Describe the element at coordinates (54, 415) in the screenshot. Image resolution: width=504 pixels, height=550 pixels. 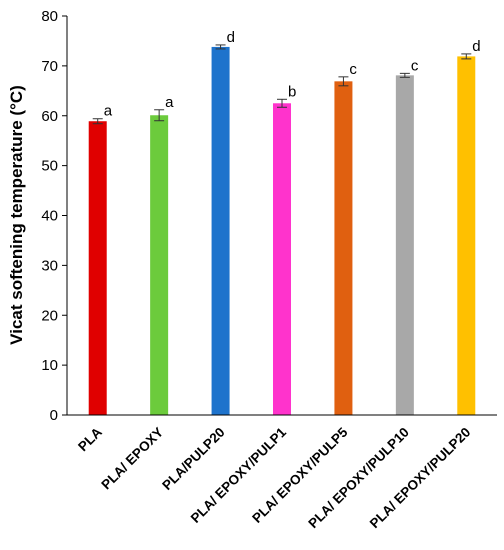
I see `y-tick-label: 0` at that location.